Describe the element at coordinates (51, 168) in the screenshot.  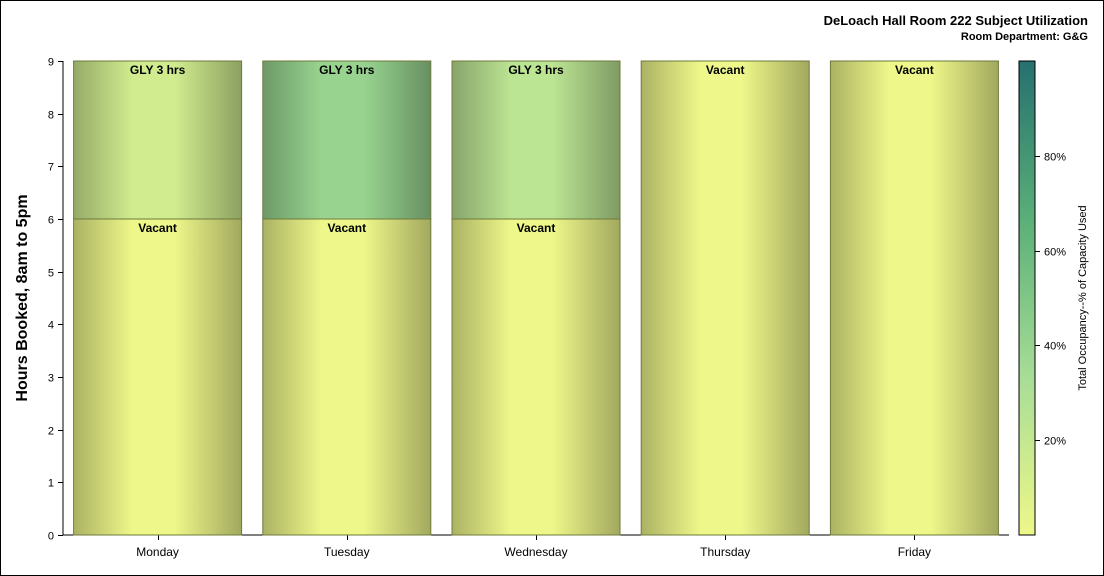
I see `y-tick-label: 7` at that location.